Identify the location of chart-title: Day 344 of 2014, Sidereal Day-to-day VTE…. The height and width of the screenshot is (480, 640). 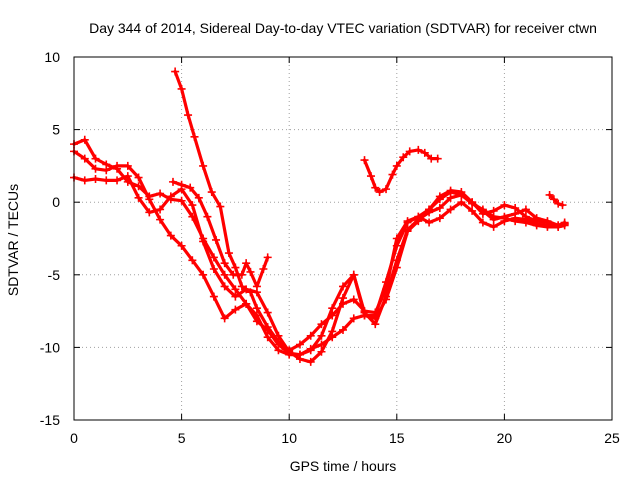
(343, 28).